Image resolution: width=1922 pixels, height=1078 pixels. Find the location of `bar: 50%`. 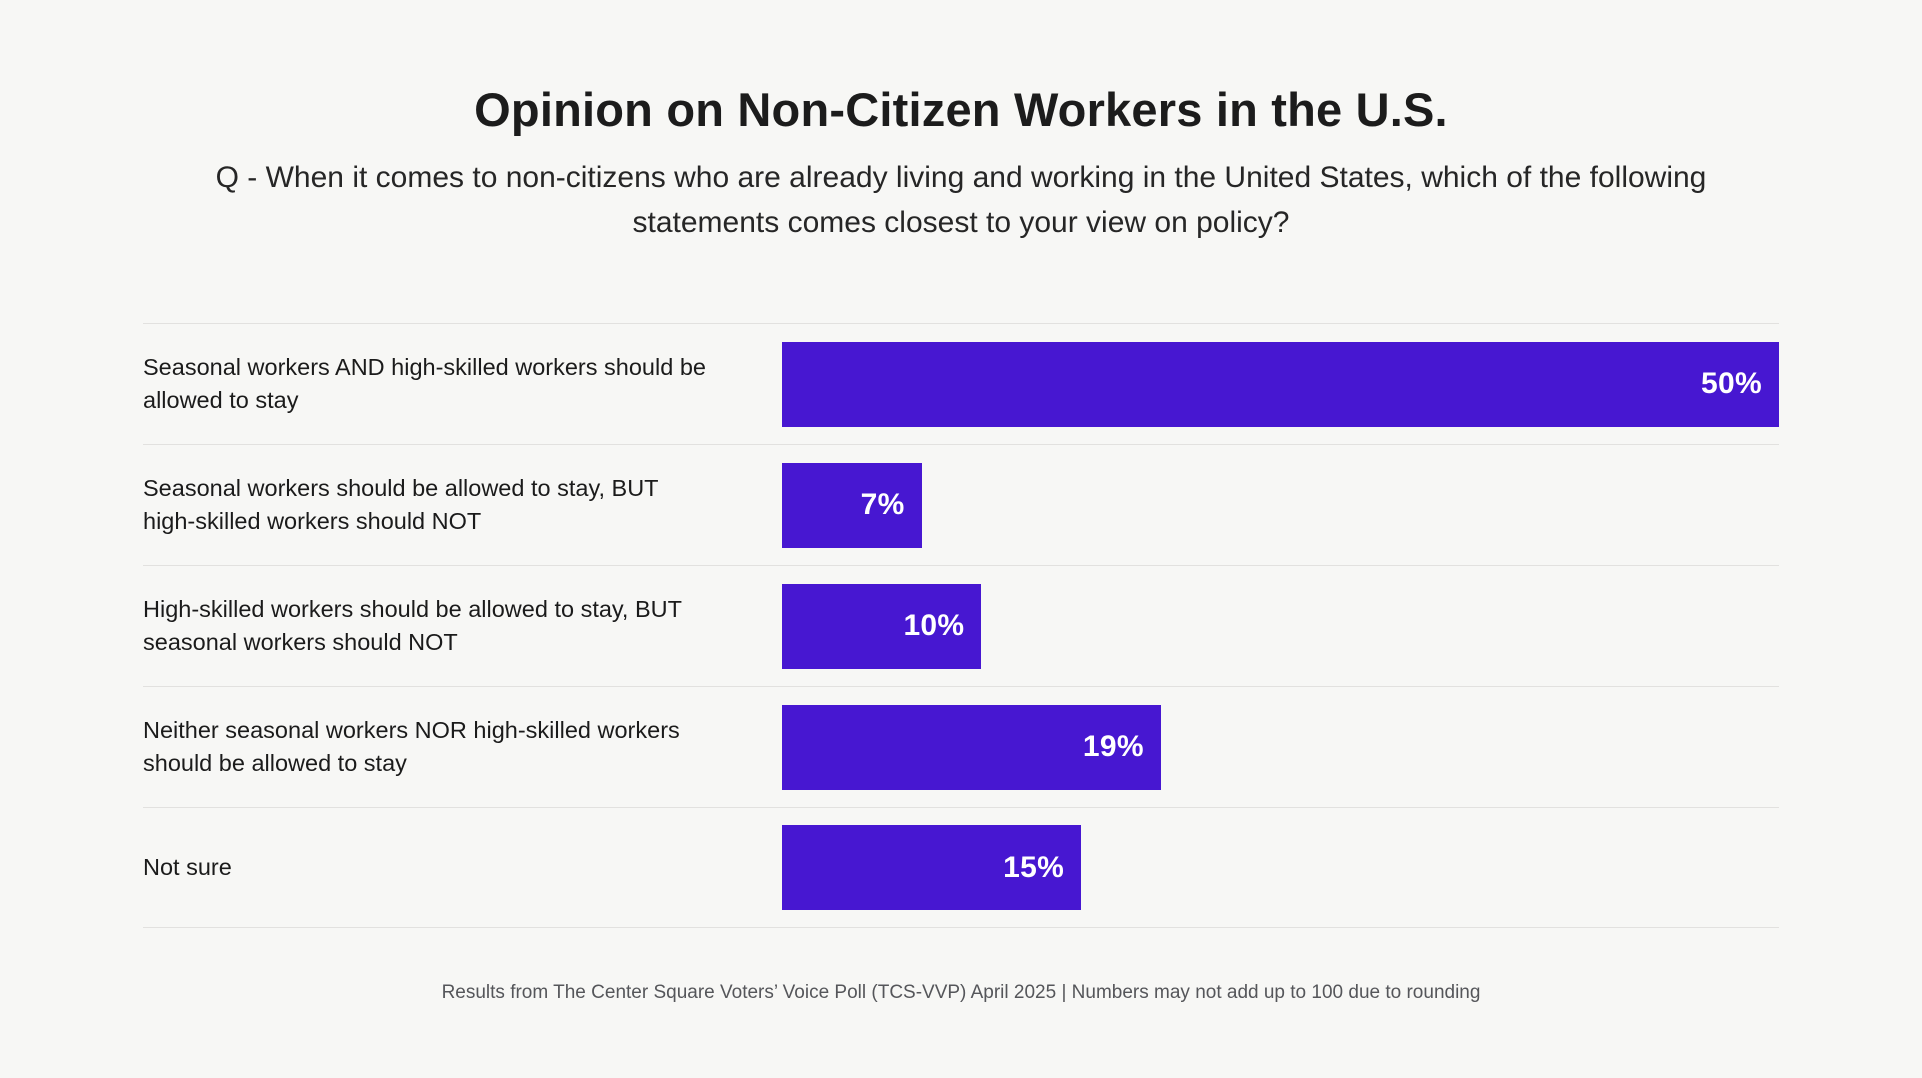

bar: 50% is located at coordinates (1280, 384).